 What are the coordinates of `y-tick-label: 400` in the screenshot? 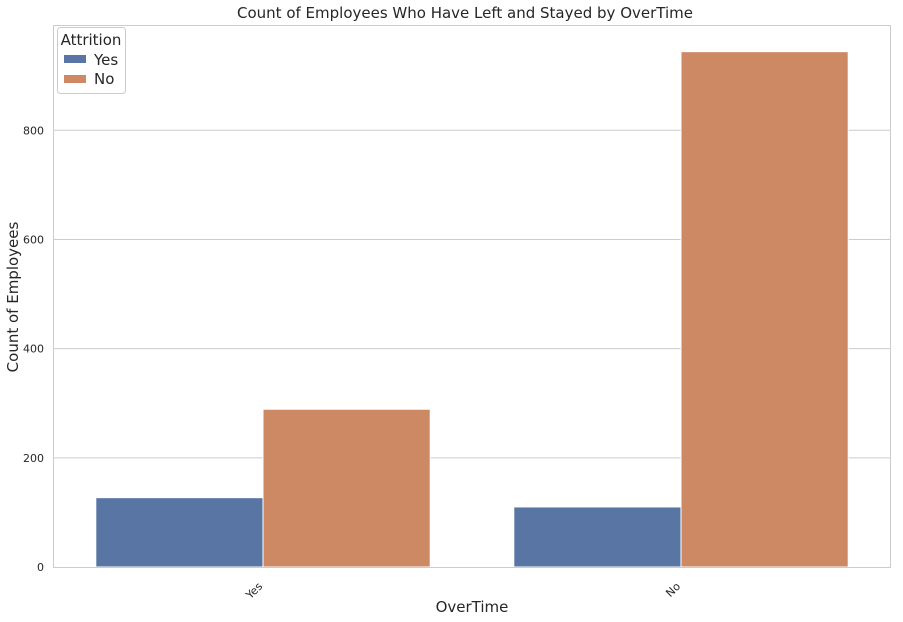 It's located at (33, 349).